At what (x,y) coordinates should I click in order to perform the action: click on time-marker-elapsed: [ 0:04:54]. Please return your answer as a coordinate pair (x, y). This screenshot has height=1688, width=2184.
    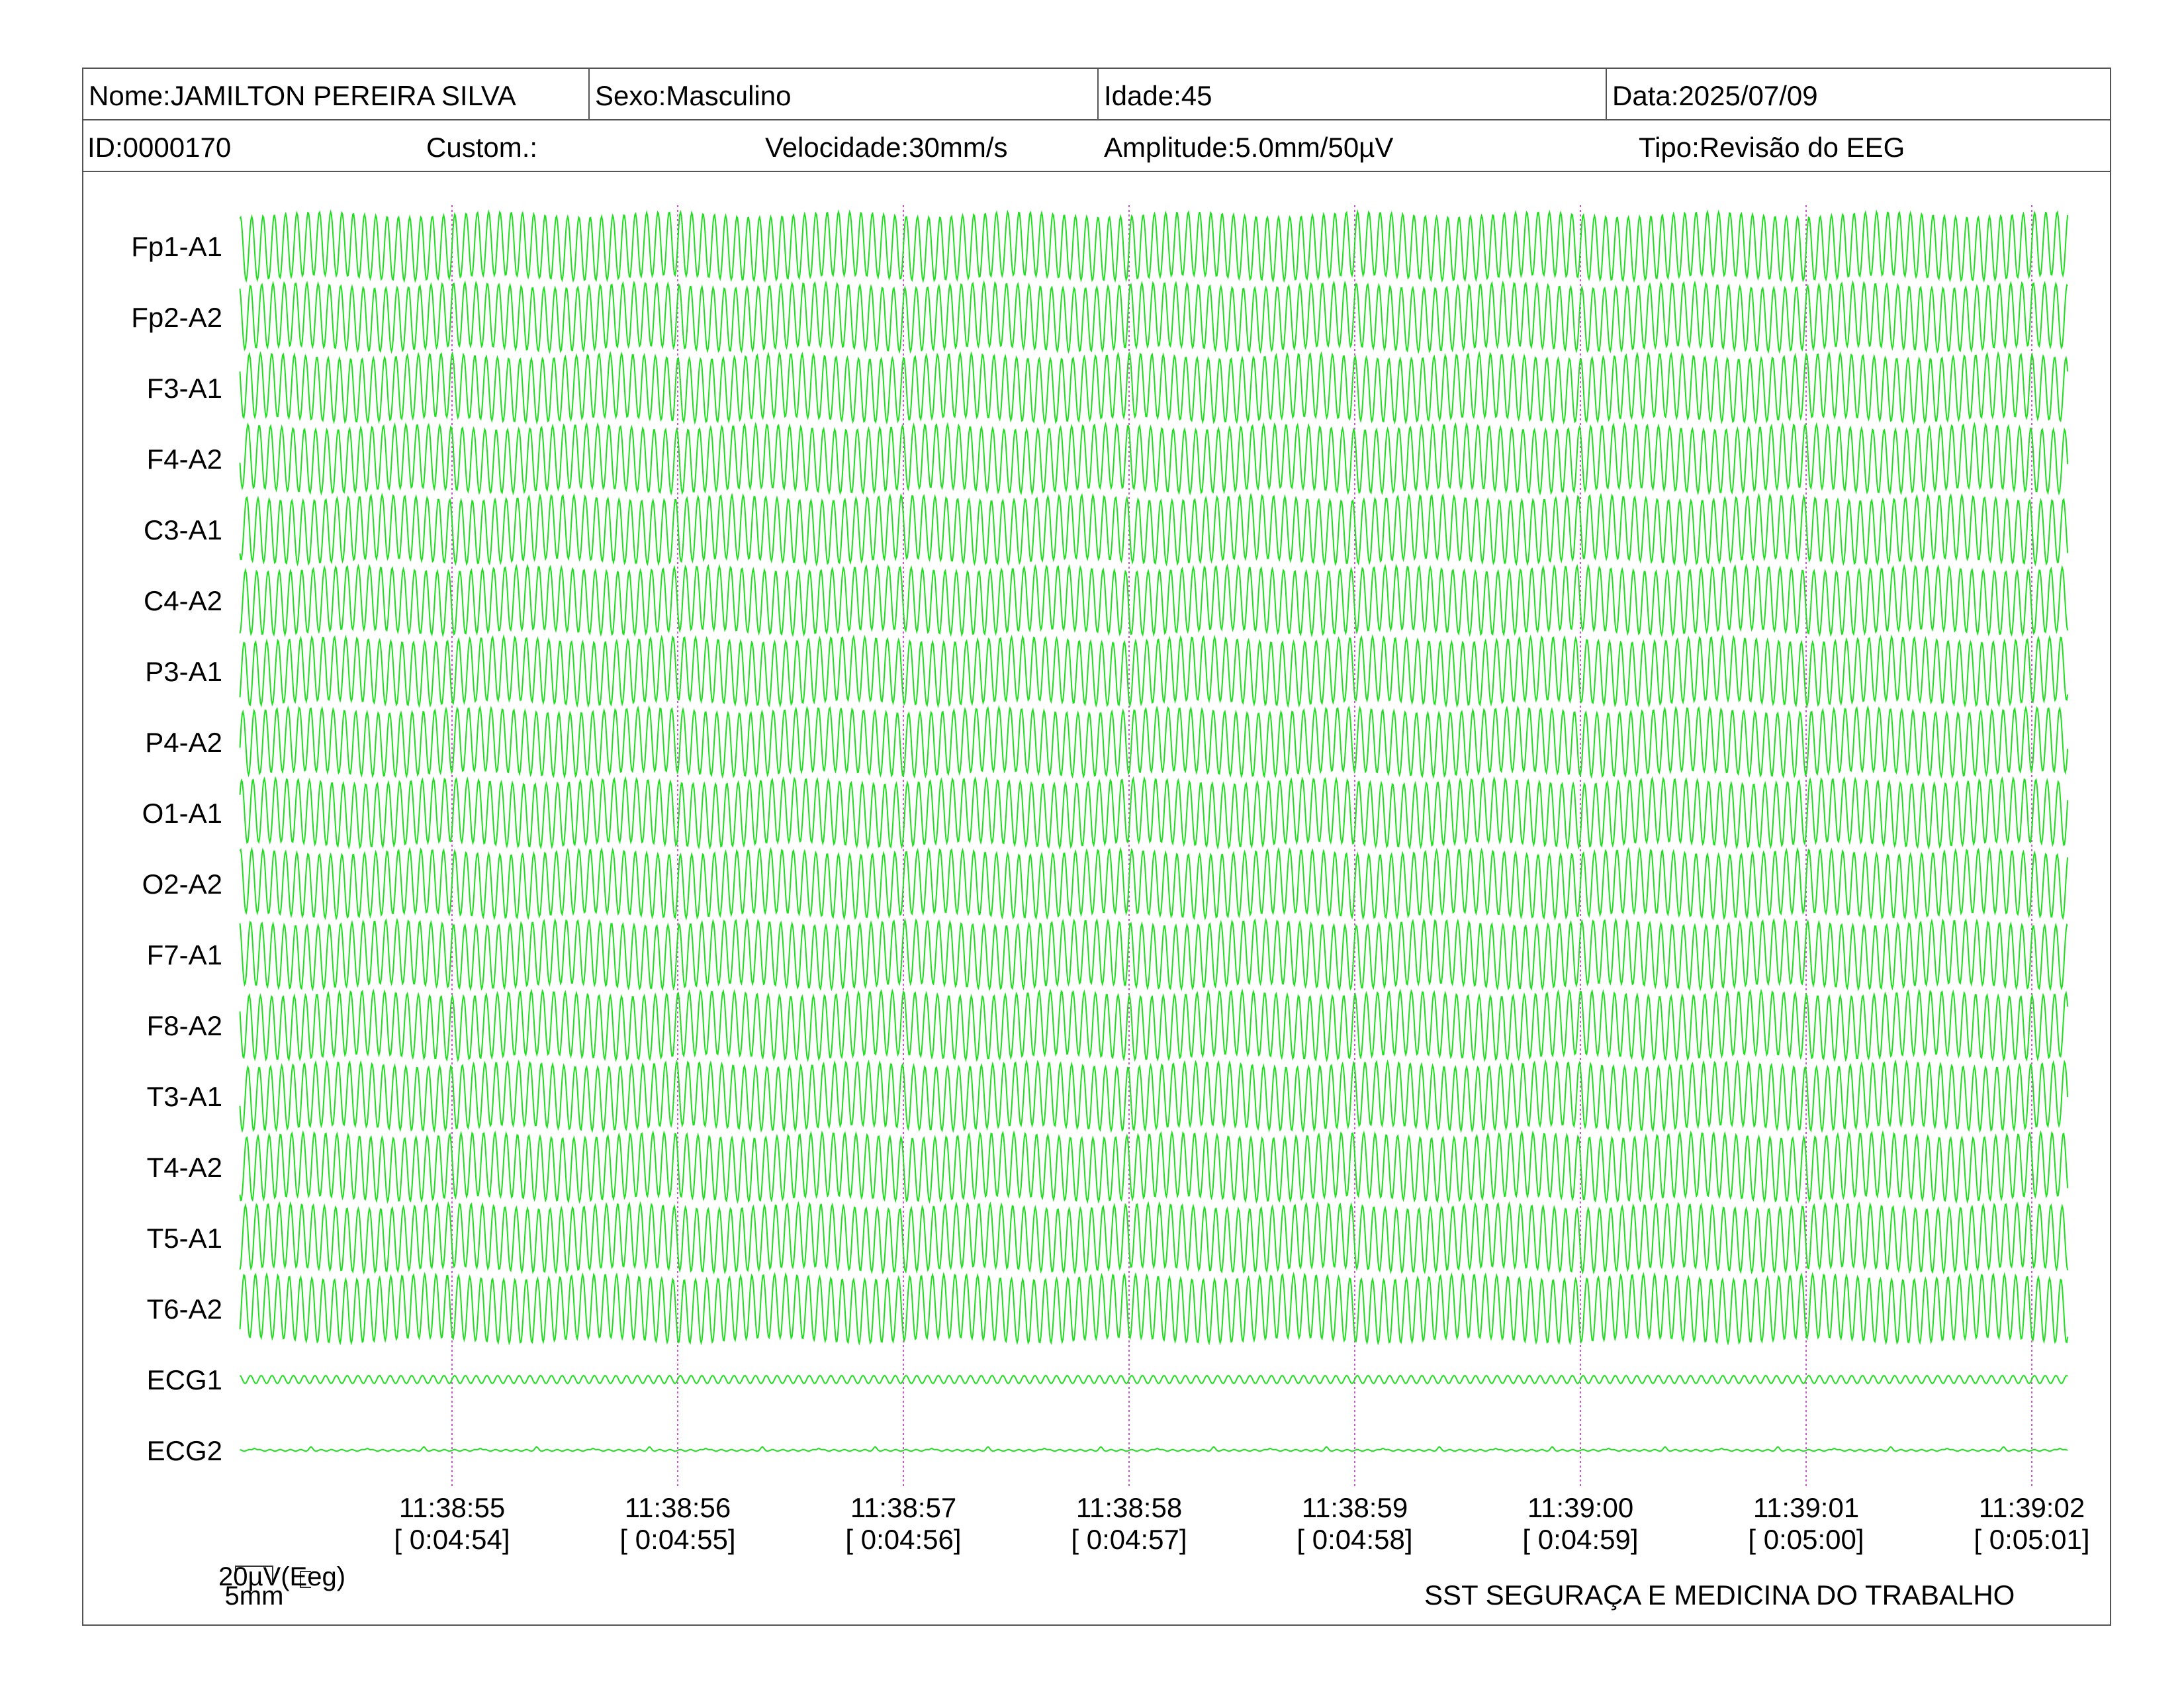
    Looking at the image, I should click on (452, 1539).